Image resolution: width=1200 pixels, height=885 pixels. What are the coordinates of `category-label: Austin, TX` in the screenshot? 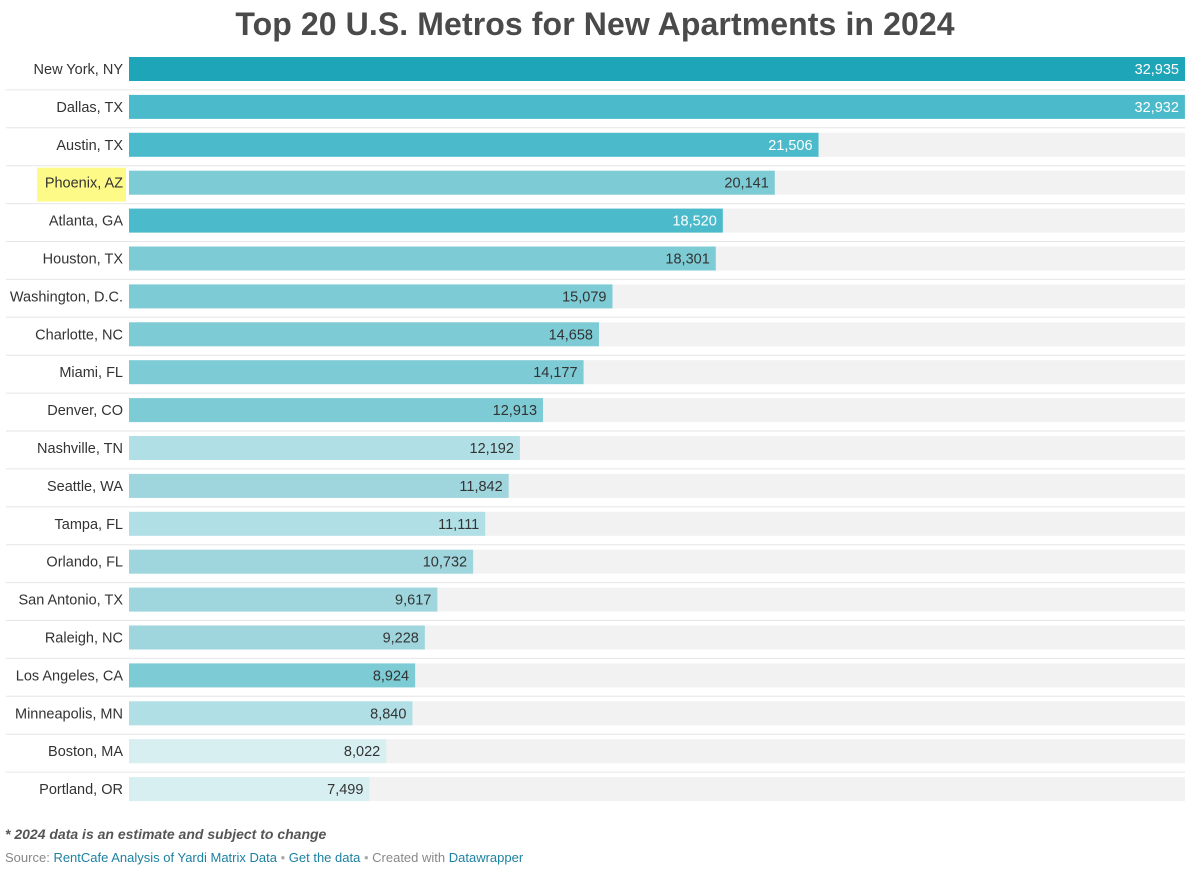 It's located at (89, 146).